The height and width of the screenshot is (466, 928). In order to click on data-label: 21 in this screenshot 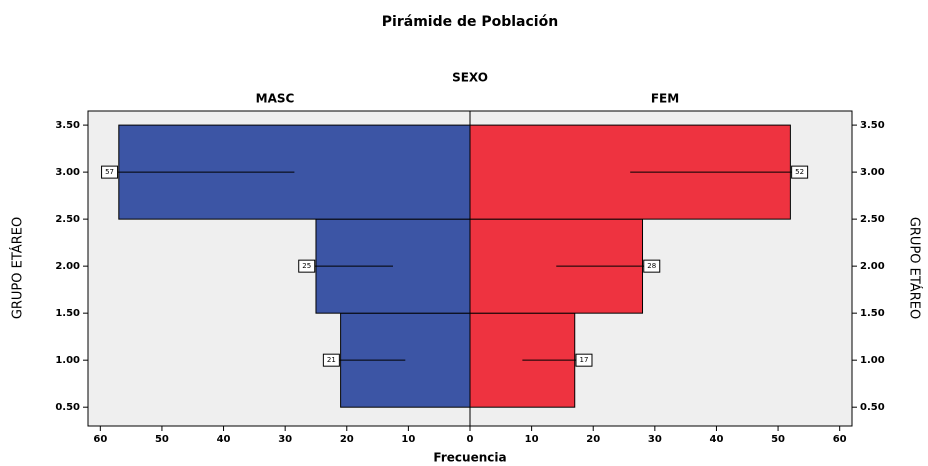, I will do `click(331, 360)`.